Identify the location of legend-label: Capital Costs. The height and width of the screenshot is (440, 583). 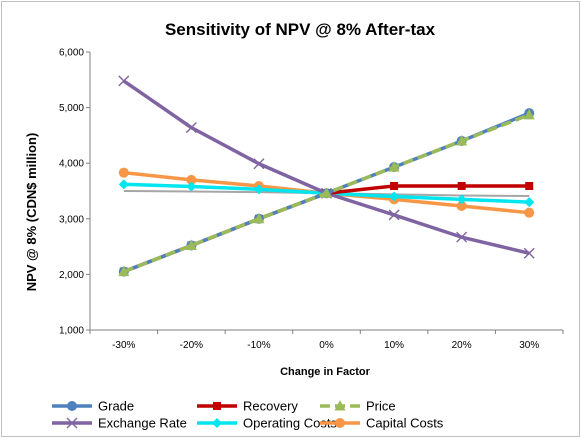
(405, 423).